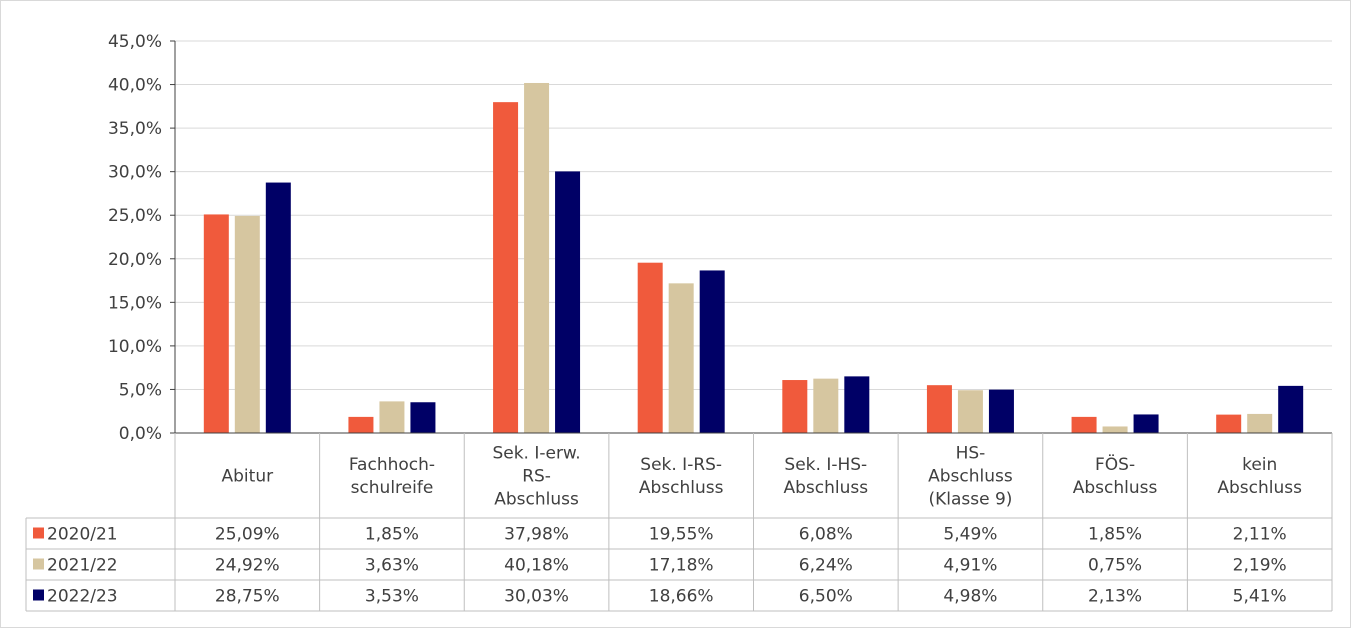 The height and width of the screenshot is (628, 1351). What do you see at coordinates (681, 465) in the screenshot?
I see `category-label: Sek. I-RS-` at bounding box center [681, 465].